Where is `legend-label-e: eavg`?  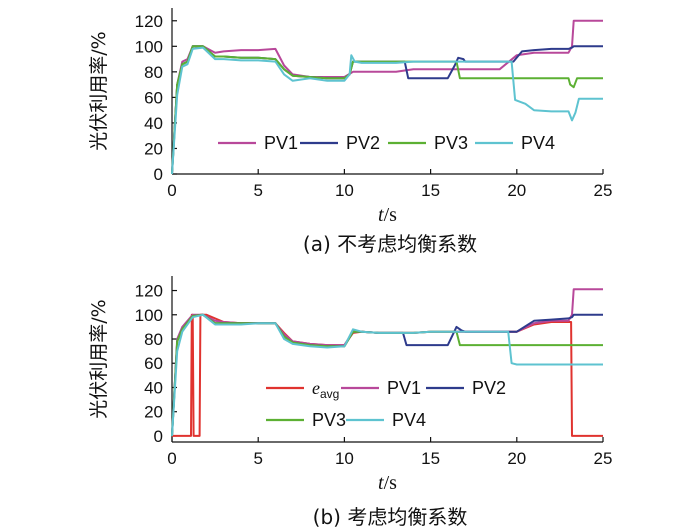 legend-label-e: eavg is located at coordinates (325, 389).